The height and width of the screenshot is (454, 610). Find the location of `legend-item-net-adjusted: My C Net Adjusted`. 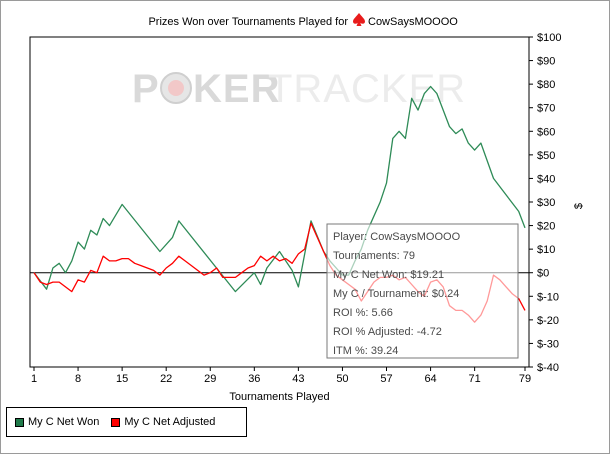

legend-item-net-adjusted: My C Net Adjusted is located at coordinates (163, 422).